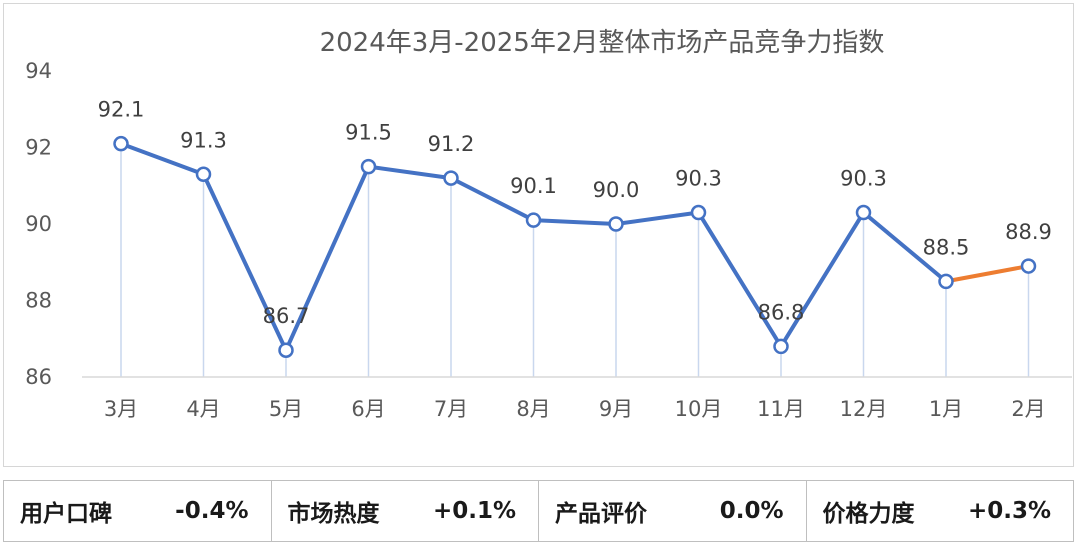  Describe the element at coordinates (616, 190) in the screenshot. I see `data-label: 90.0` at that location.